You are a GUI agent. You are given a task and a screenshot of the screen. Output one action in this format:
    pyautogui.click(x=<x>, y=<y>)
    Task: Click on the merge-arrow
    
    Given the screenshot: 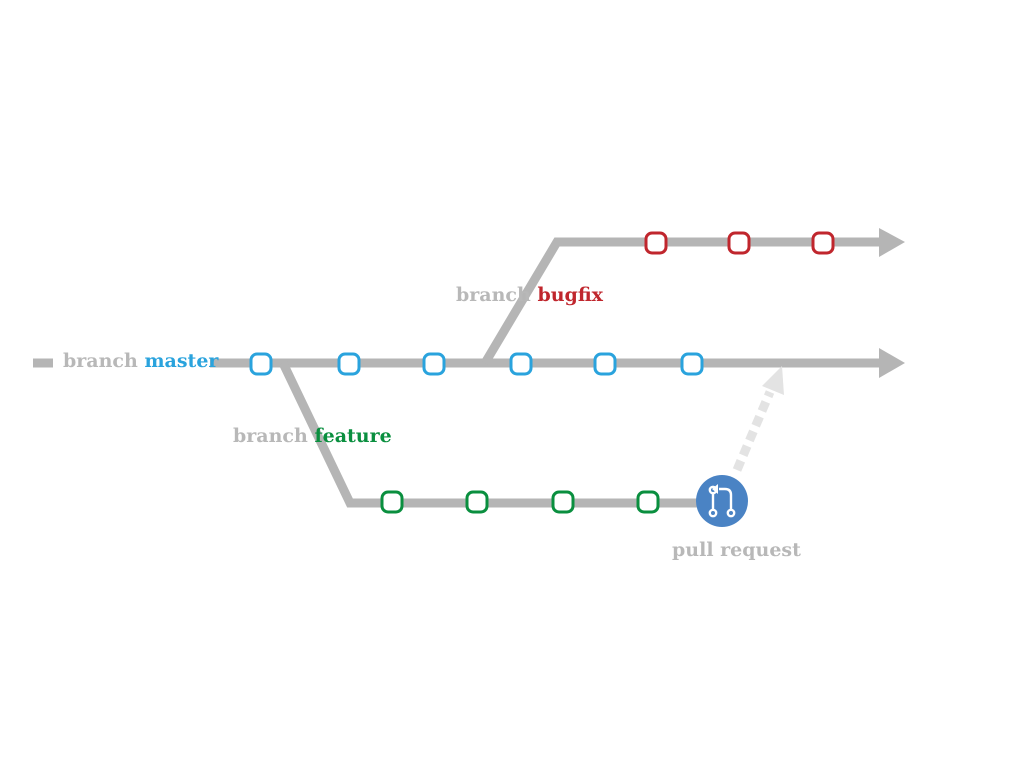 What is the action you would take?
    pyautogui.click(x=758, y=419)
    